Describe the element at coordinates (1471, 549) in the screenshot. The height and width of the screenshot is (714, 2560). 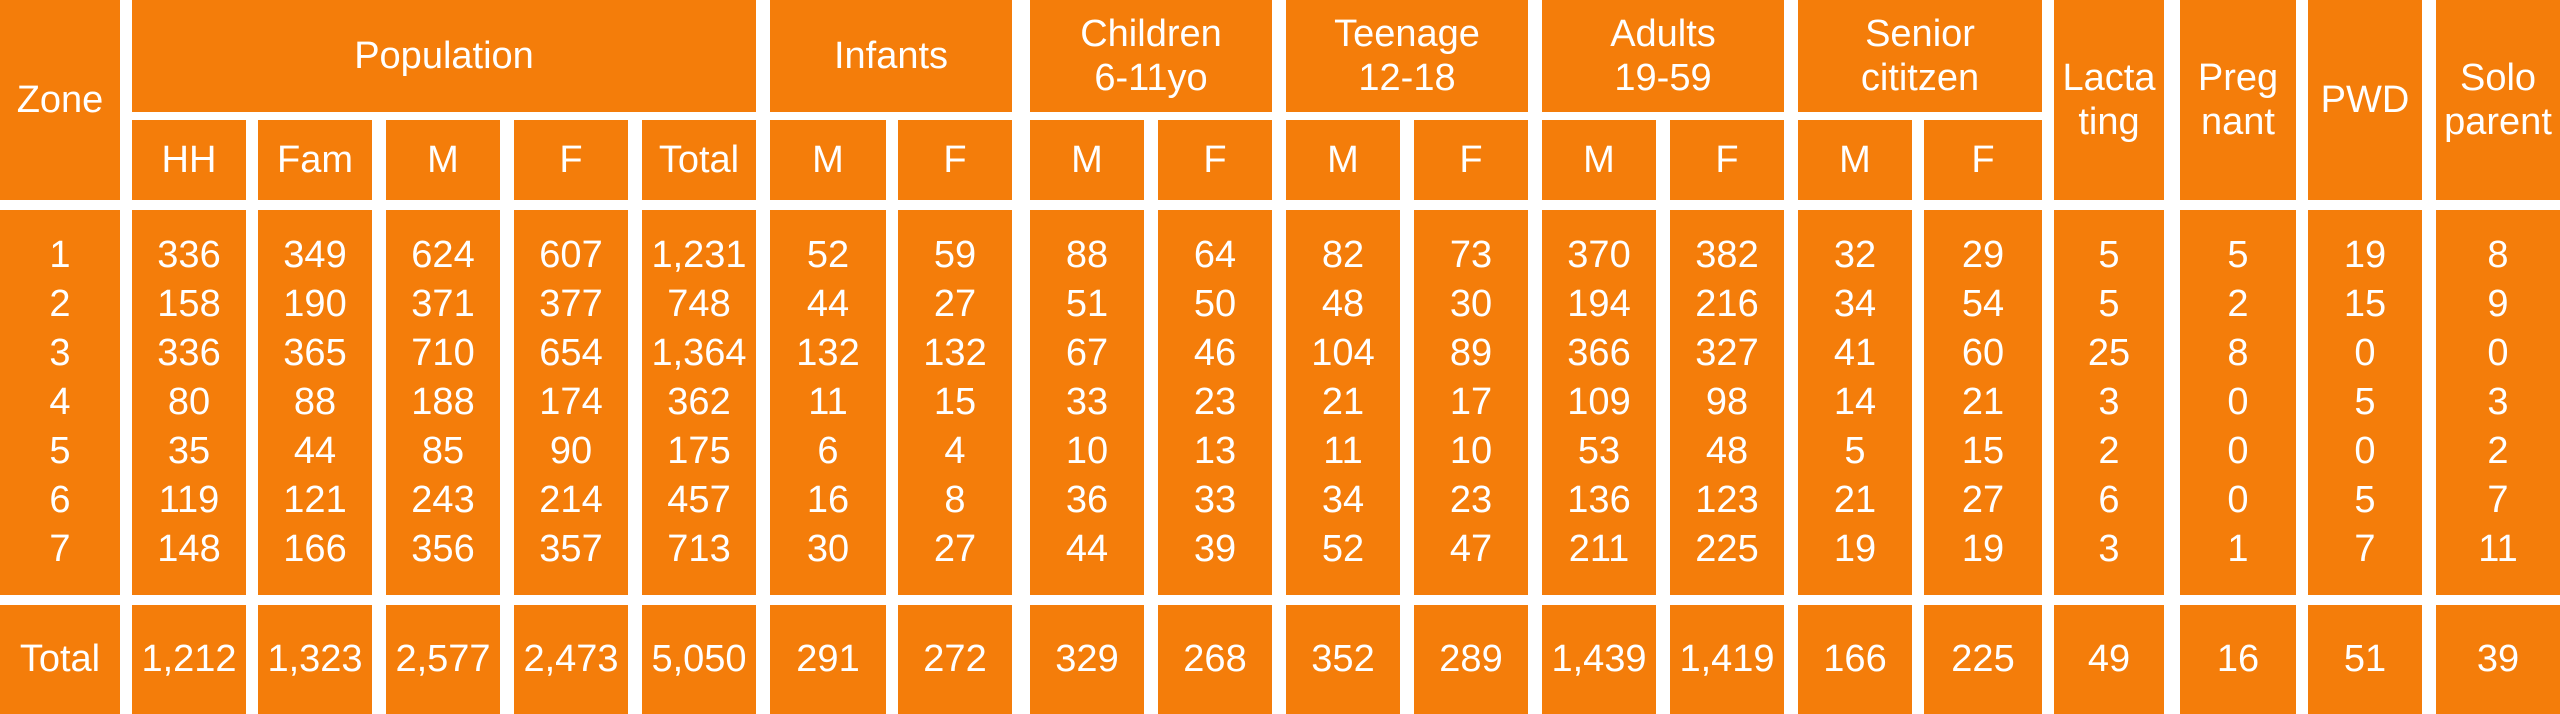
I see `table-cell: 47` at that location.